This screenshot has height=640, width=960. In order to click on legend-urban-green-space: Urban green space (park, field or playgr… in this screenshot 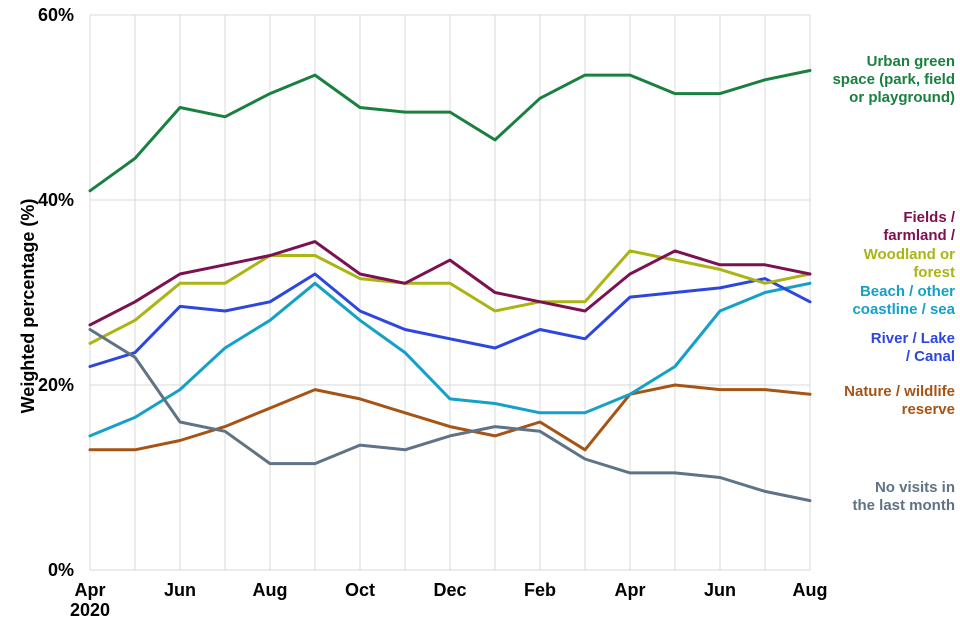, I will do `click(860, 80)`.